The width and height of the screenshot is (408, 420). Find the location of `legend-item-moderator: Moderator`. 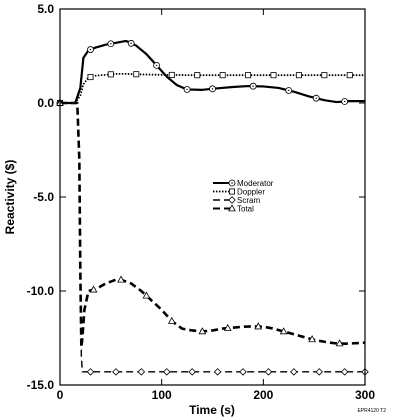

legend-item-moderator: Moderator is located at coordinates (243, 183).